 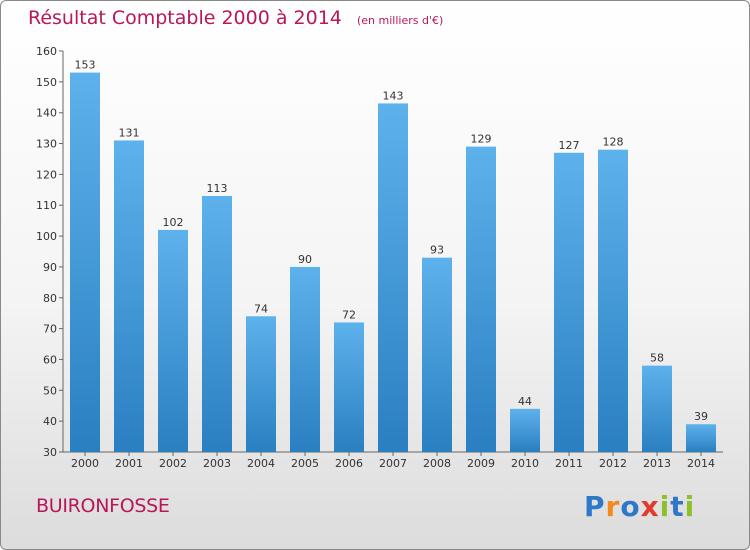 I want to click on data-label: 39, so click(x=701, y=416).